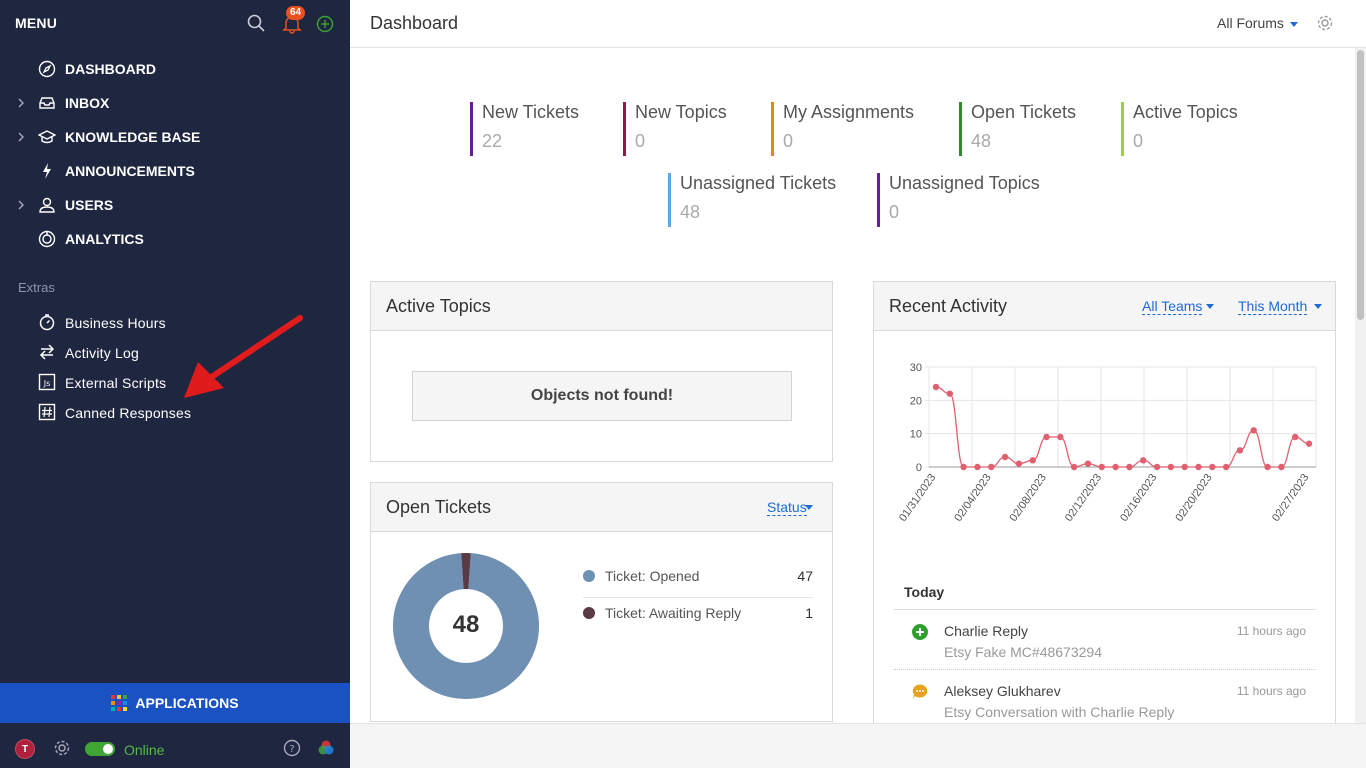 This screenshot has height=768, width=1366. I want to click on avatar: T, so click(25, 749).